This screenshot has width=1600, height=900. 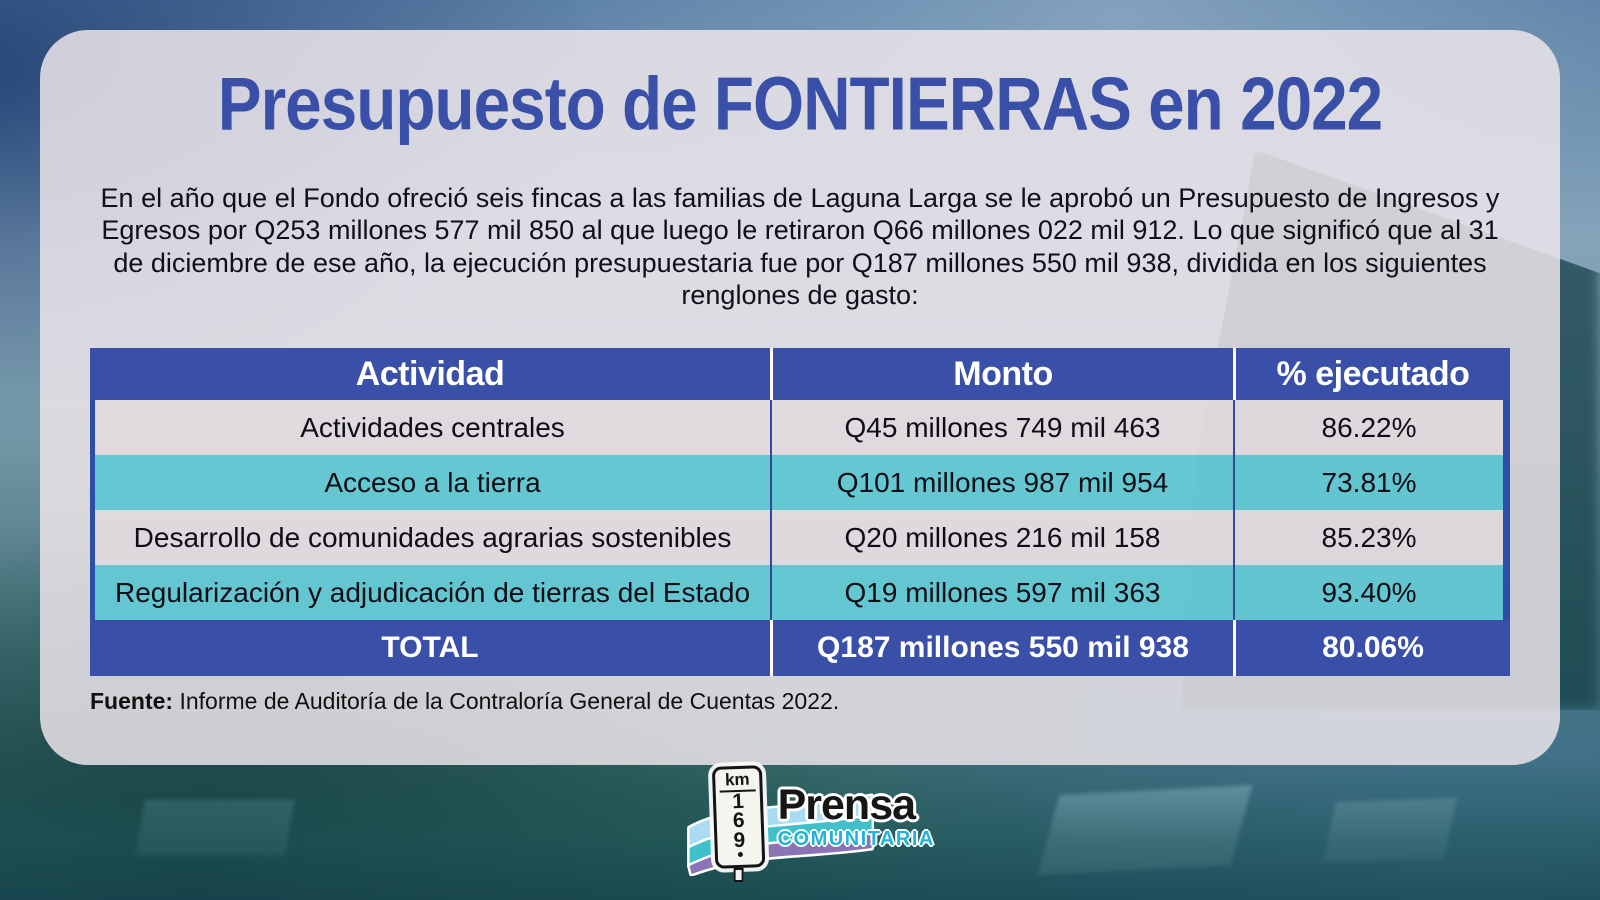 I want to click on cell-ejecutado: 86.22%, so click(x=1368, y=427).